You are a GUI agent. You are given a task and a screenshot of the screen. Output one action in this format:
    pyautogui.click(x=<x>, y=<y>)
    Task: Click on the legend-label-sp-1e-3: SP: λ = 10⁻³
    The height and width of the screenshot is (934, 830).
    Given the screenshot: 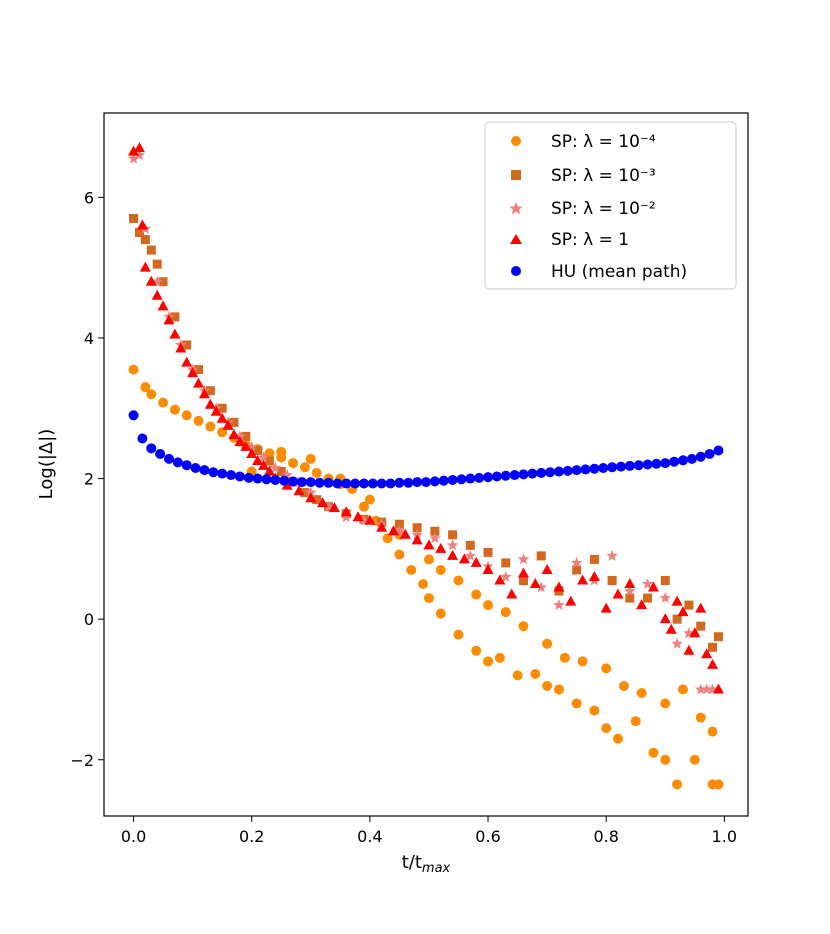 What is the action you would take?
    pyautogui.click(x=603, y=176)
    